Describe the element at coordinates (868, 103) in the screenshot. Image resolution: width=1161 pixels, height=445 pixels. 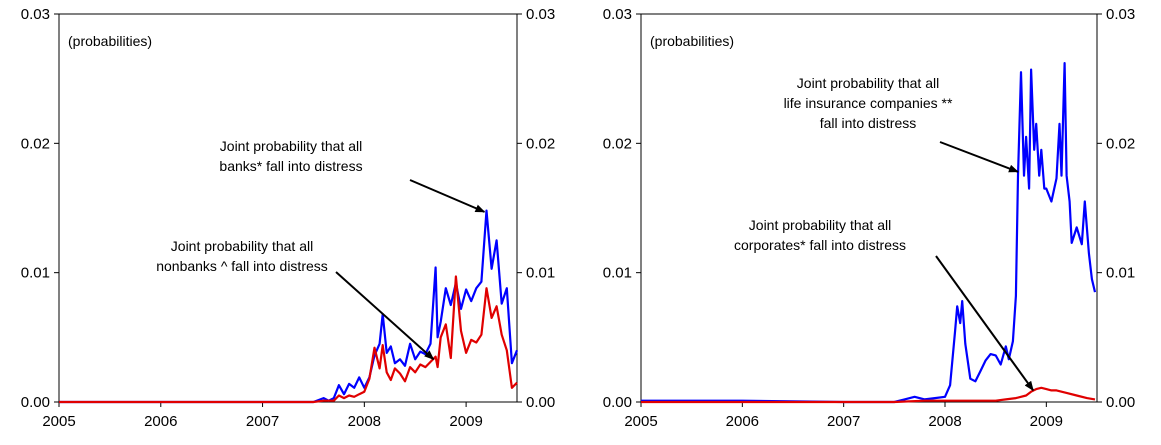
I see `annotation-text-line: life insurance companies **` at that location.